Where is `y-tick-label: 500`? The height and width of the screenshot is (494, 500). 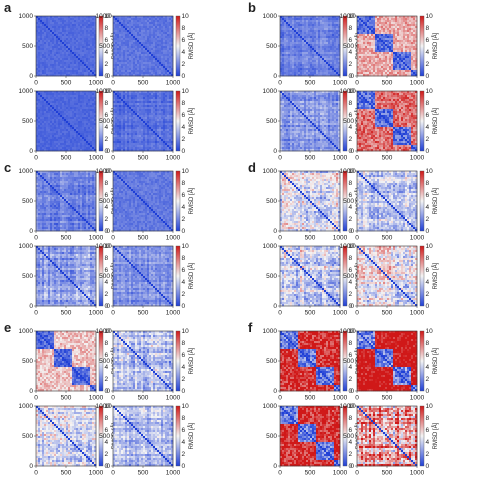 y-tick-label: 500 is located at coordinates (27, 46).